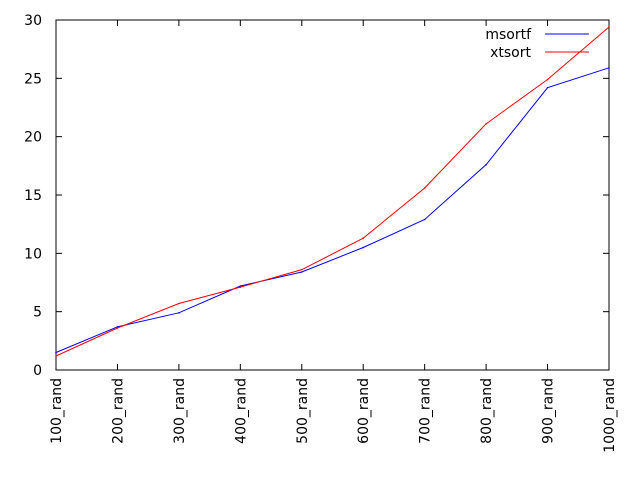 This screenshot has width=640, height=480. I want to click on x-tick-label: 800_rand, so click(487, 411).